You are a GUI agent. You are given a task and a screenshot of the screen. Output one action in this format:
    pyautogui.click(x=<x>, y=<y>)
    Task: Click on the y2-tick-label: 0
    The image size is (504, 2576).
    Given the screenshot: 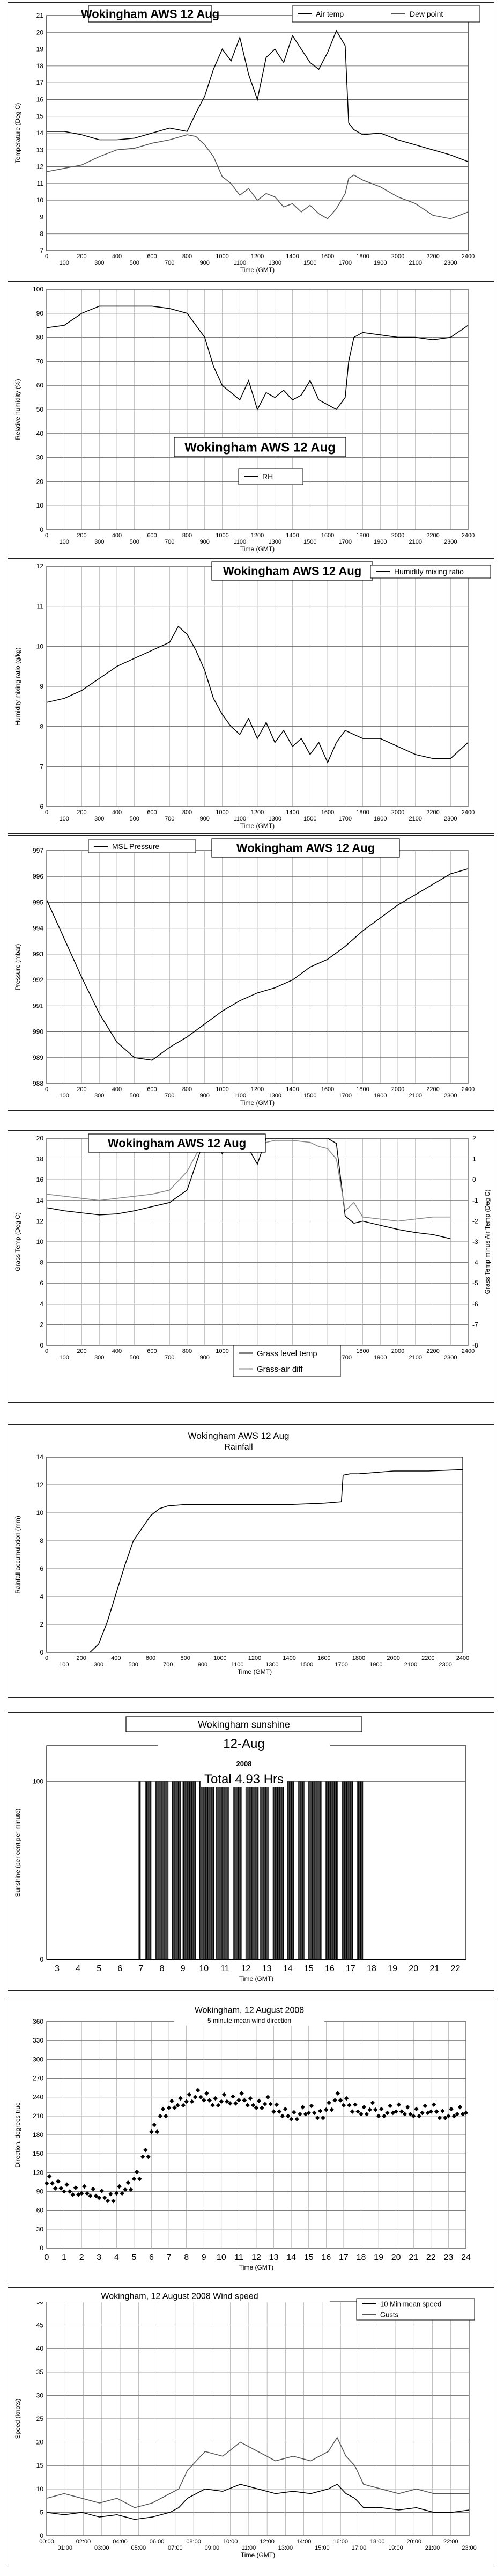 What is the action you would take?
    pyautogui.click(x=474, y=1179)
    